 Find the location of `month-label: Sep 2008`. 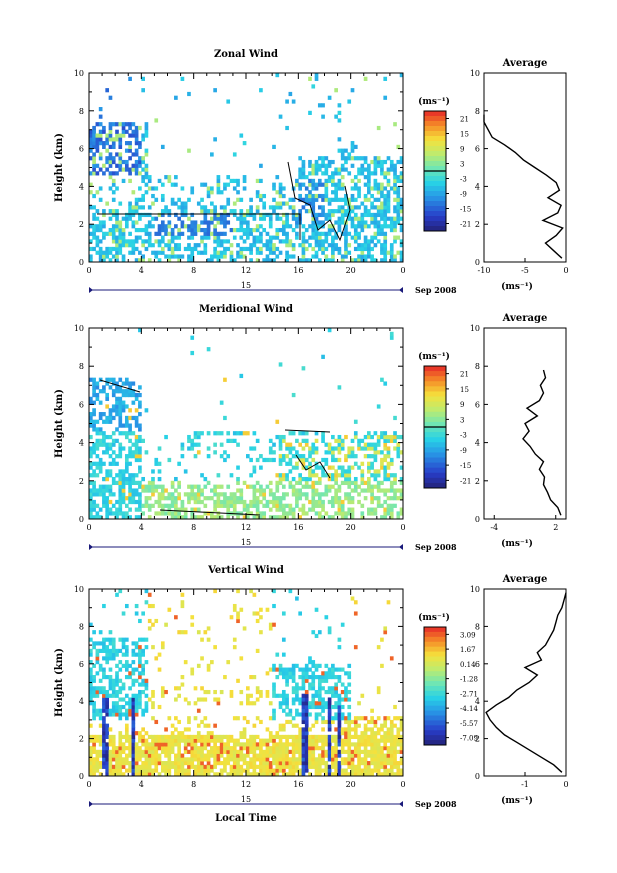

month-label: Sep 2008 is located at coordinates (436, 804).